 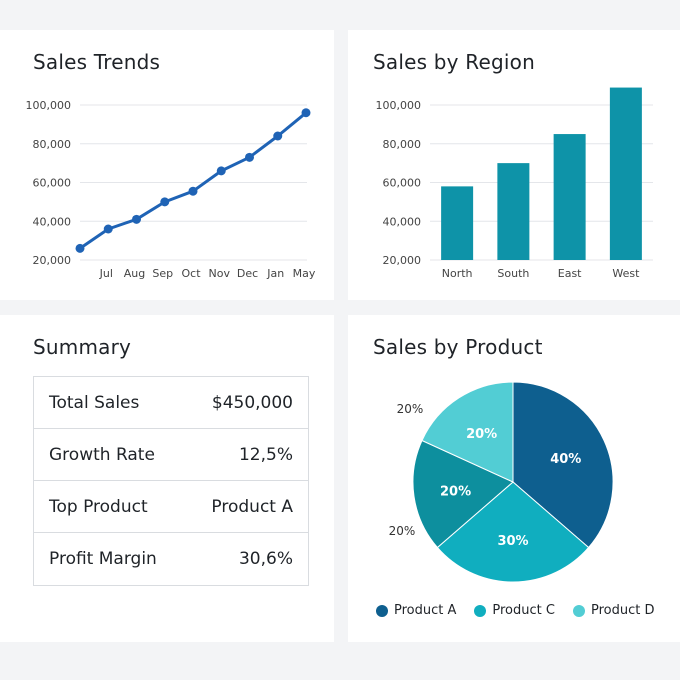 What do you see at coordinates (265, 559) in the screenshot?
I see `summary-value: 30,6%` at bounding box center [265, 559].